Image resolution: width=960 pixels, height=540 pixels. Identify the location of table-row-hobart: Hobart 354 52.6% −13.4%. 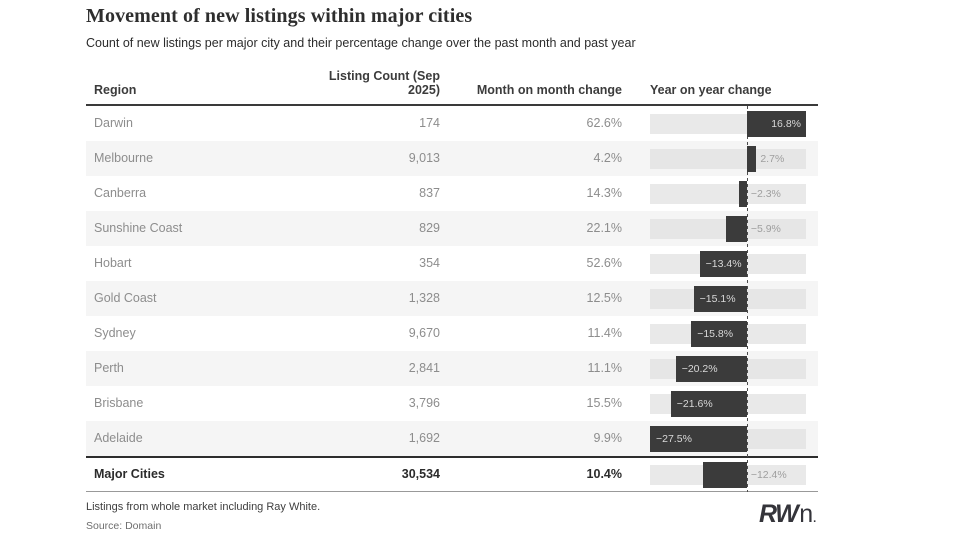
(452, 263).